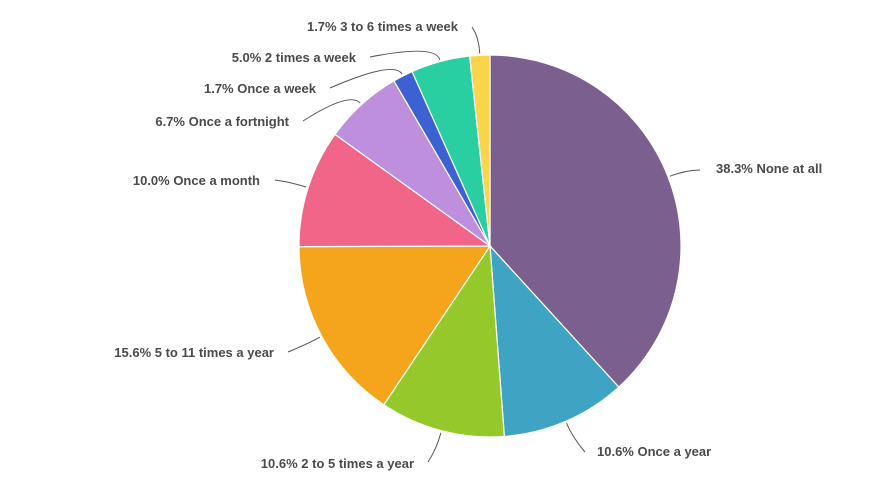 The width and height of the screenshot is (882, 489). Describe the element at coordinates (331, 110) in the screenshot. I see `leader-line-once-a-fortnight` at that location.